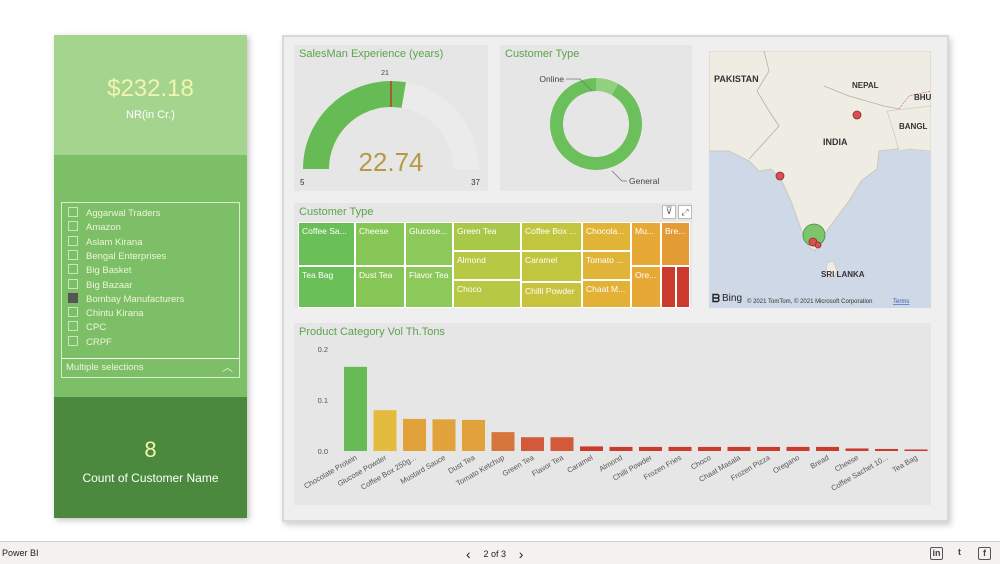 The height and width of the screenshot is (564, 1000). I want to click on x-tick-label: Bread, so click(820, 462).